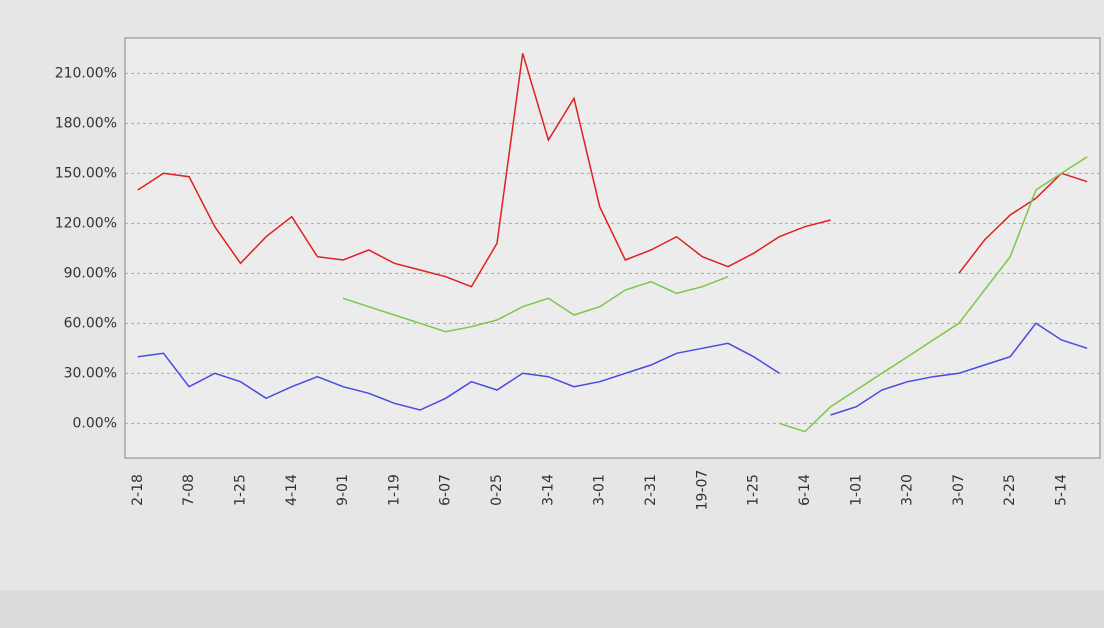  I want to click on x-tick-label: 3-14, so click(548, 490).